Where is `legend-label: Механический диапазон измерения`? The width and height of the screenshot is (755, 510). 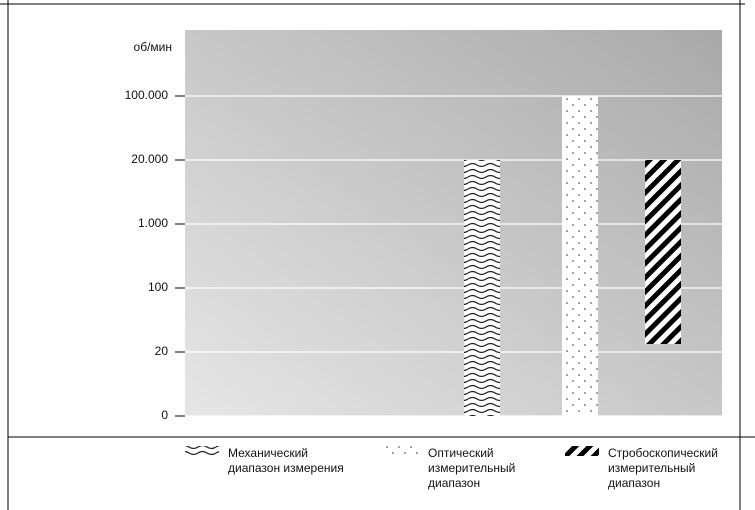
legend-label: Механический диапазон измерения is located at coordinates (286, 460).